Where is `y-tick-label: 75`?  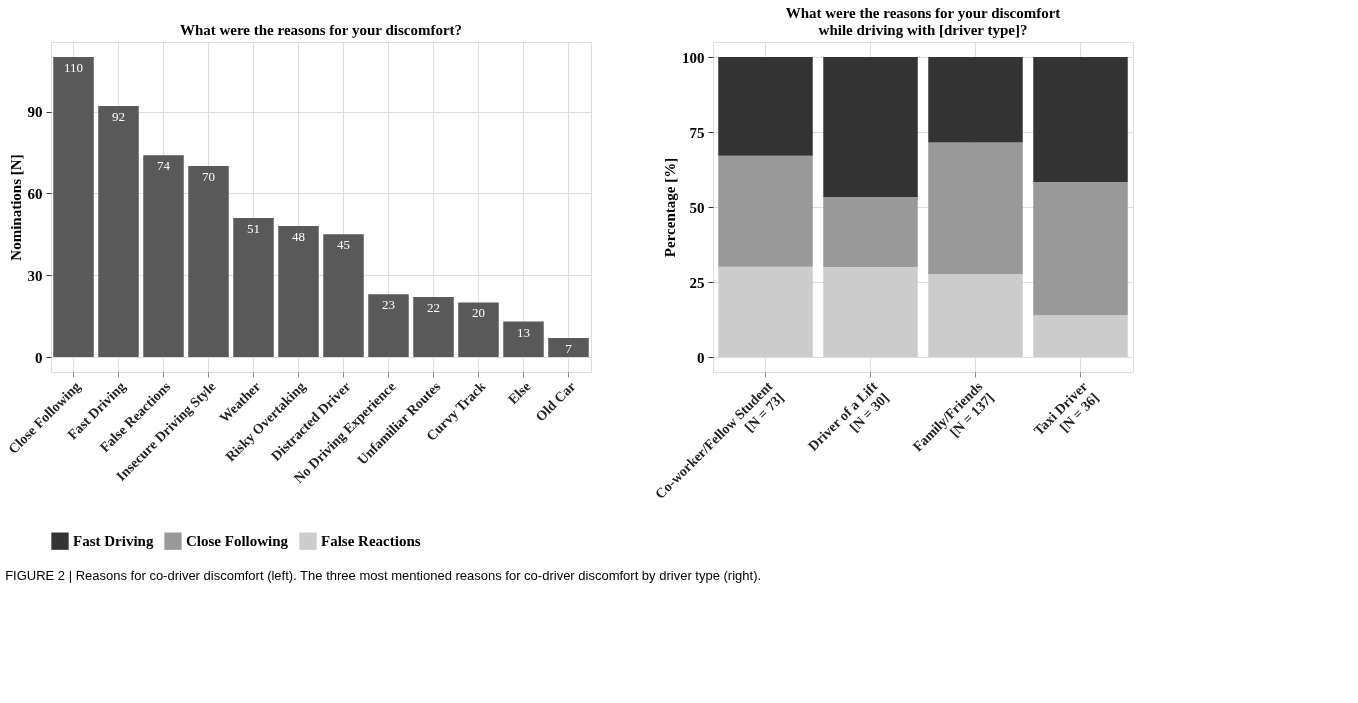 y-tick-label: 75 is located at coordinates (697, 132).